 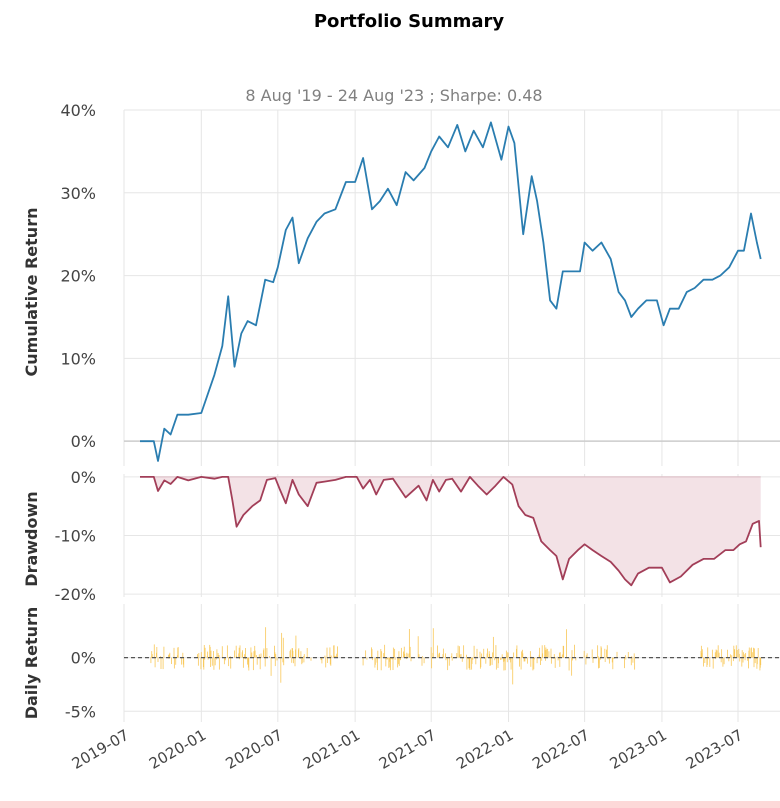 What do you see at coordinates (78, 358) in the screenshot?
I see `y-tick-label: 10%` at bounding box center [78, 358].